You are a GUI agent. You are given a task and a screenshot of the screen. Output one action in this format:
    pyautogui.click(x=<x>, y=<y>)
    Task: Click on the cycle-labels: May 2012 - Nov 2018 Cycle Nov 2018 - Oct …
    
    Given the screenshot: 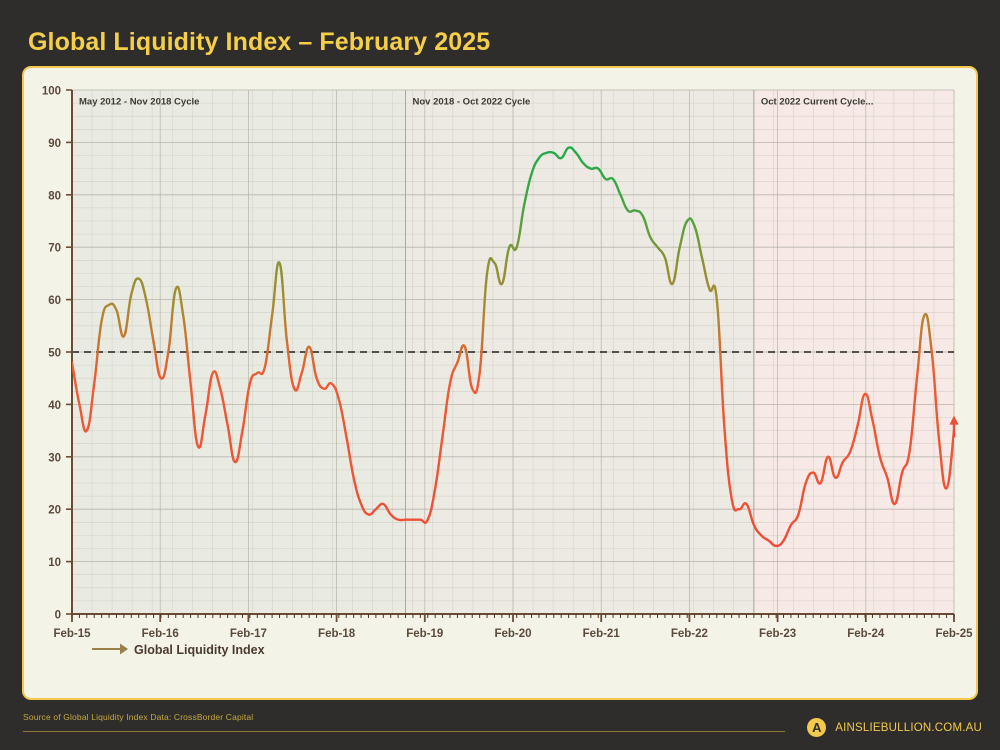 What is the action you would take?
    pyautogui.click(x=476, y=101)
    